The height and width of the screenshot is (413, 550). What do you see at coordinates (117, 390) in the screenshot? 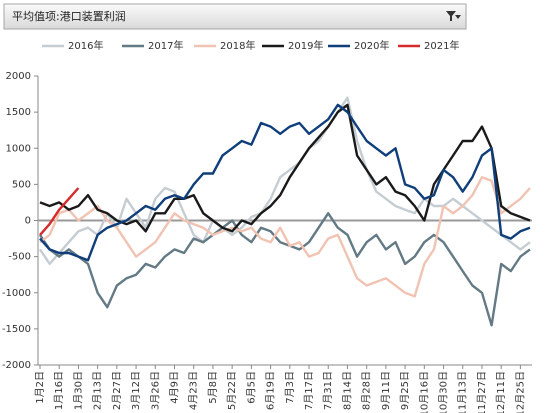
I see `x-tick-label: 2月27日` at bounding box center [117, 390].